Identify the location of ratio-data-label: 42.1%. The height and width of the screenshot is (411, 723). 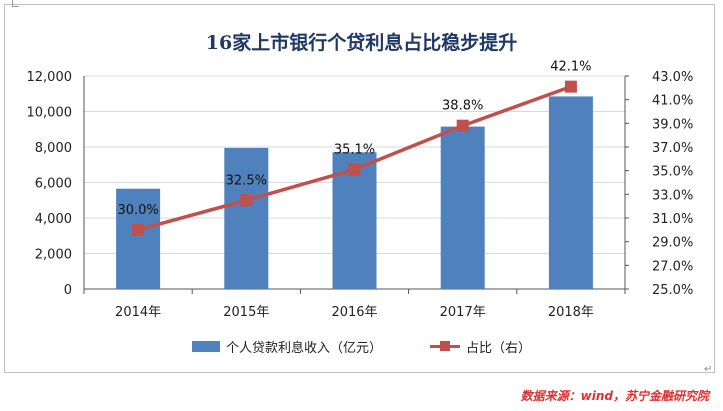
(570, 67).